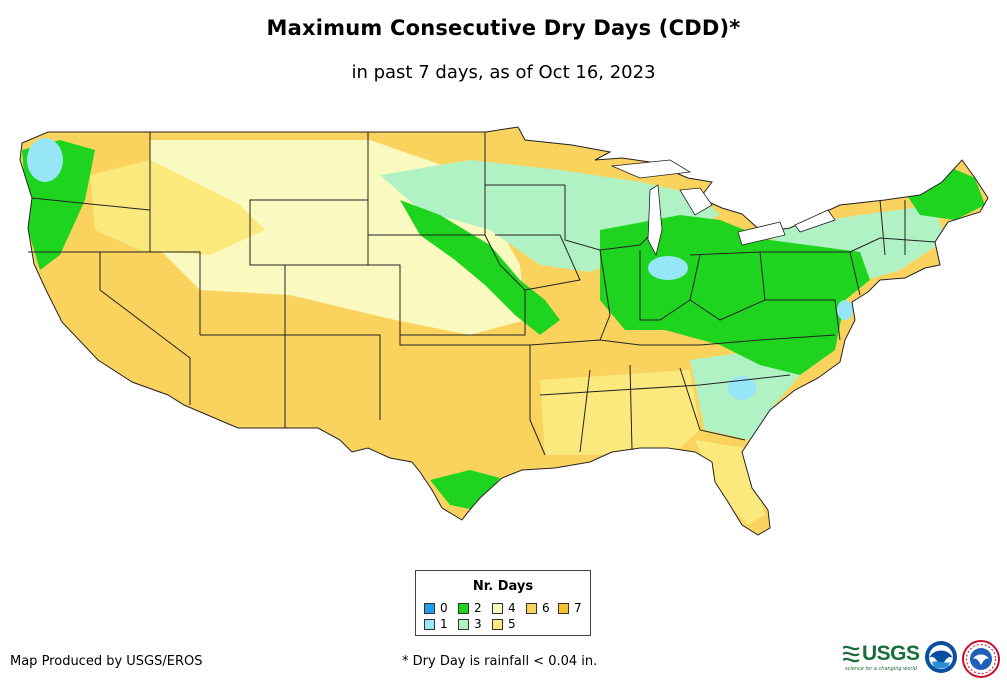 The image size is (1007, 691). I want to click on legend-item-6: 6, so click(538, 608).